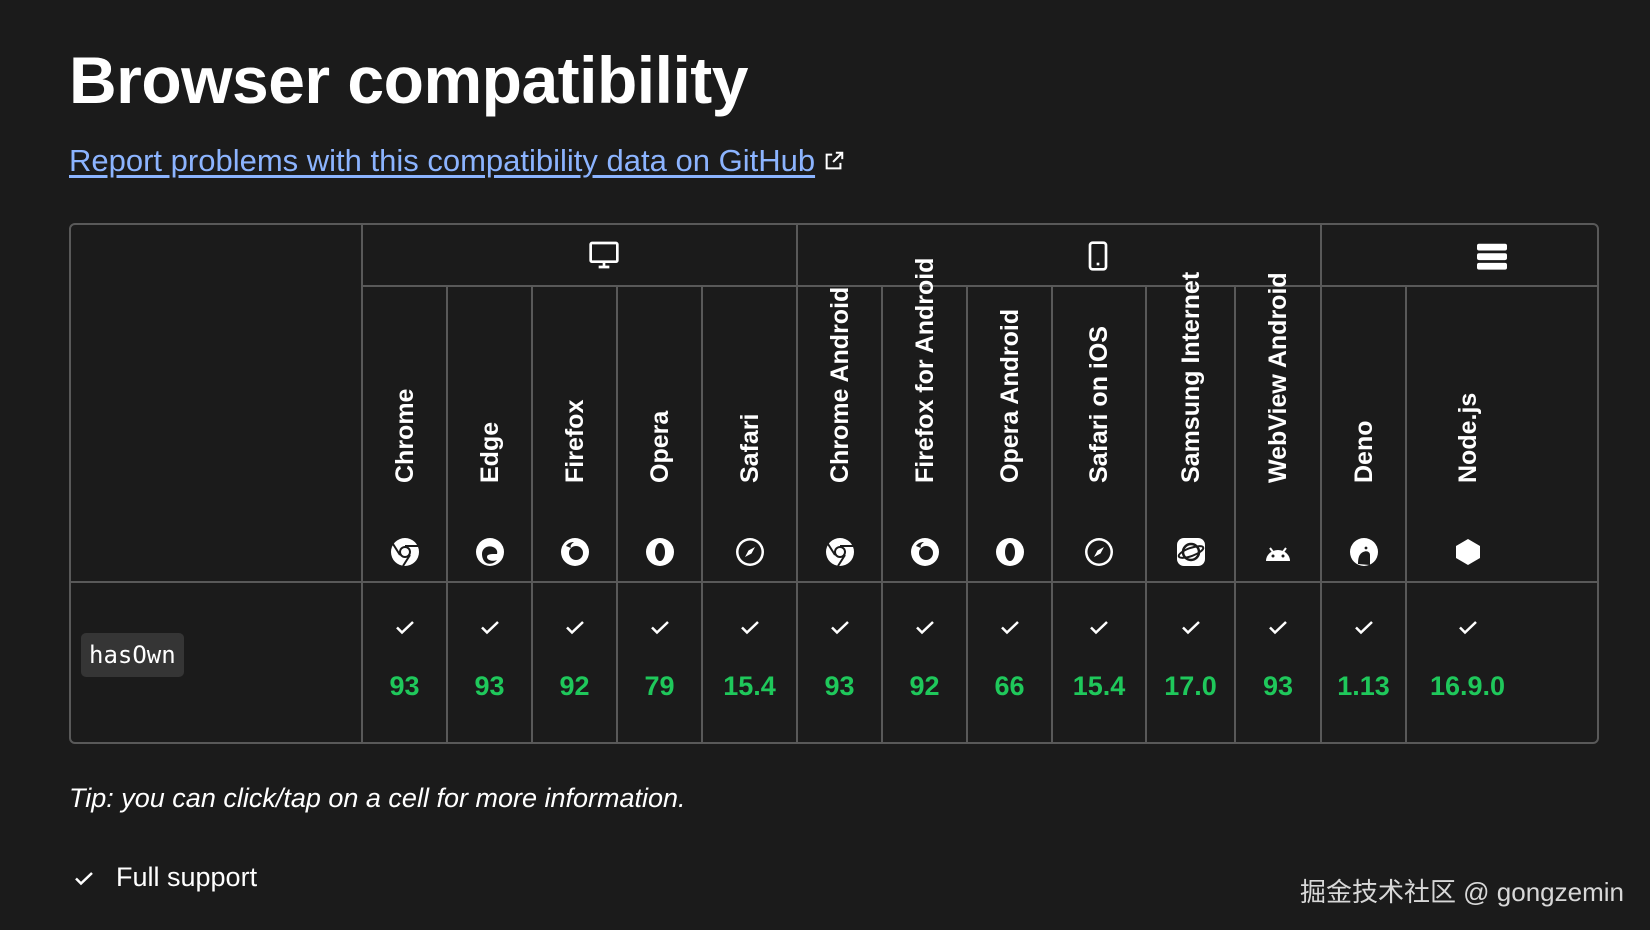  Describe the element at coordinates (839, 384) in the screenshot. I see `browser-name: Chrome Android` at that location.